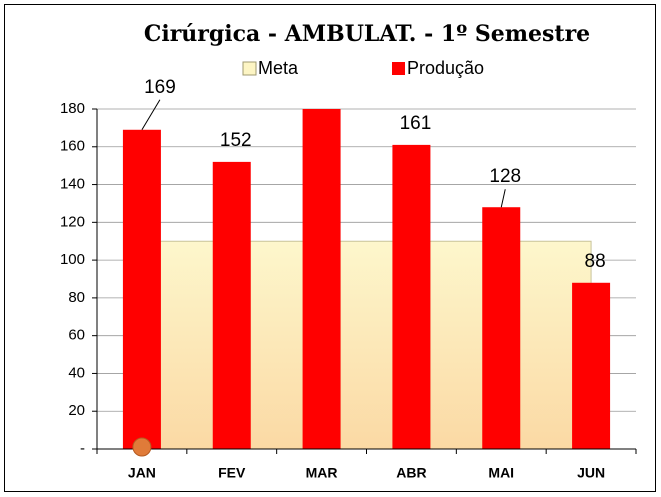  Describe the element at coordinates (595, 261) in the screenshot. I see `data-label: 88` at that location.